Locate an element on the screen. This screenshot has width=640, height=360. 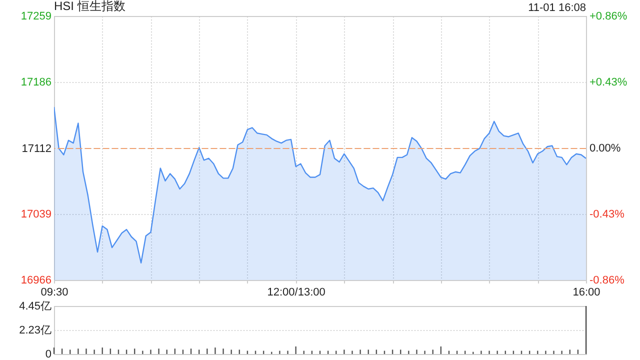
y-tick-label: 17112 is located at coordinates (37, 148).